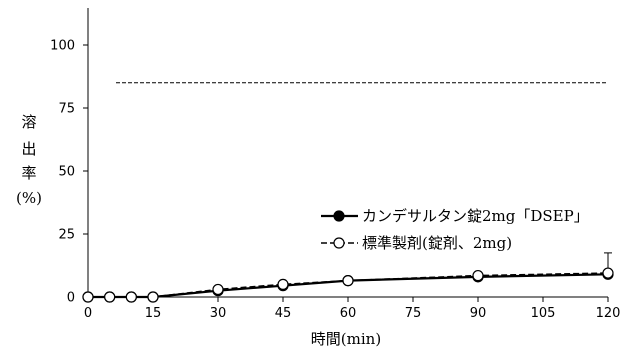  Describe the element at coordinates (348, 313) in the screenshot. I see `x-tick-label: 60` at that location.